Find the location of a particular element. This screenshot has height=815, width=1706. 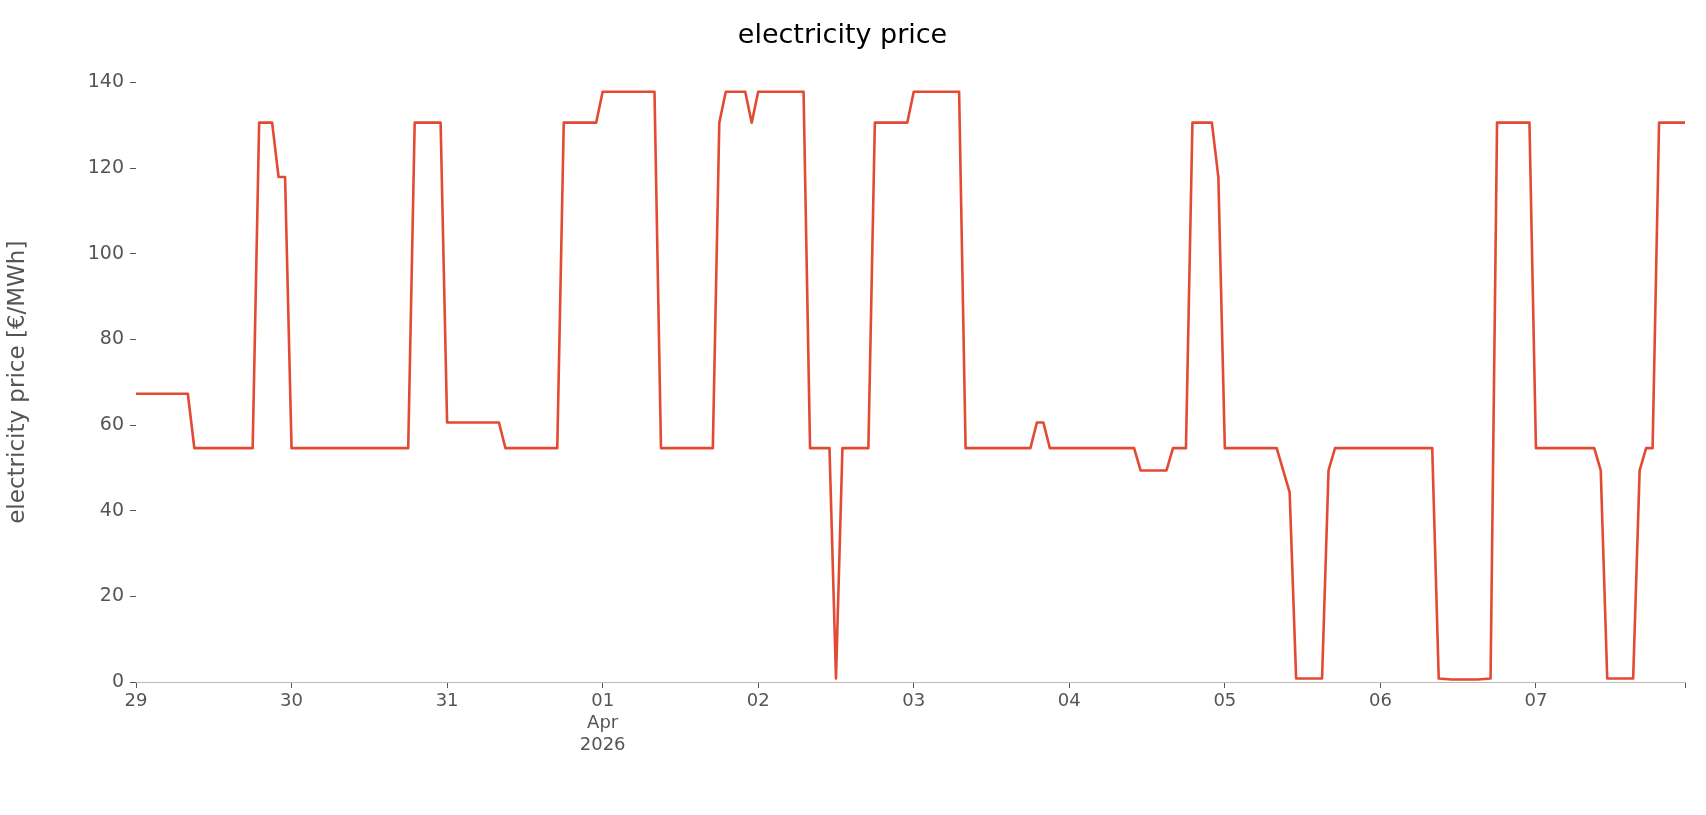

x-tick-label: 31 is located at coordinates (447, 700).